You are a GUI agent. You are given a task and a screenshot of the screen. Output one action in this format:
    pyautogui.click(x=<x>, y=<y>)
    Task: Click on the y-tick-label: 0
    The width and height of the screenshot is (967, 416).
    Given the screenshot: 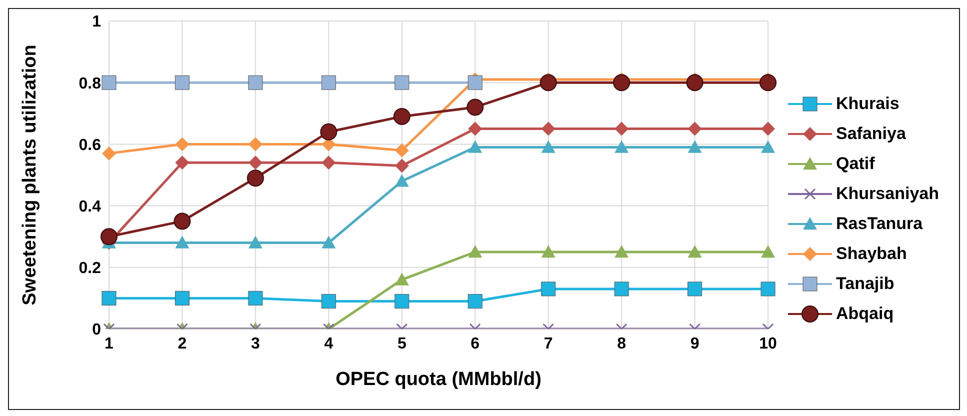 What is the action you would take?
    pyautogui.click(x=97, y=330)
    